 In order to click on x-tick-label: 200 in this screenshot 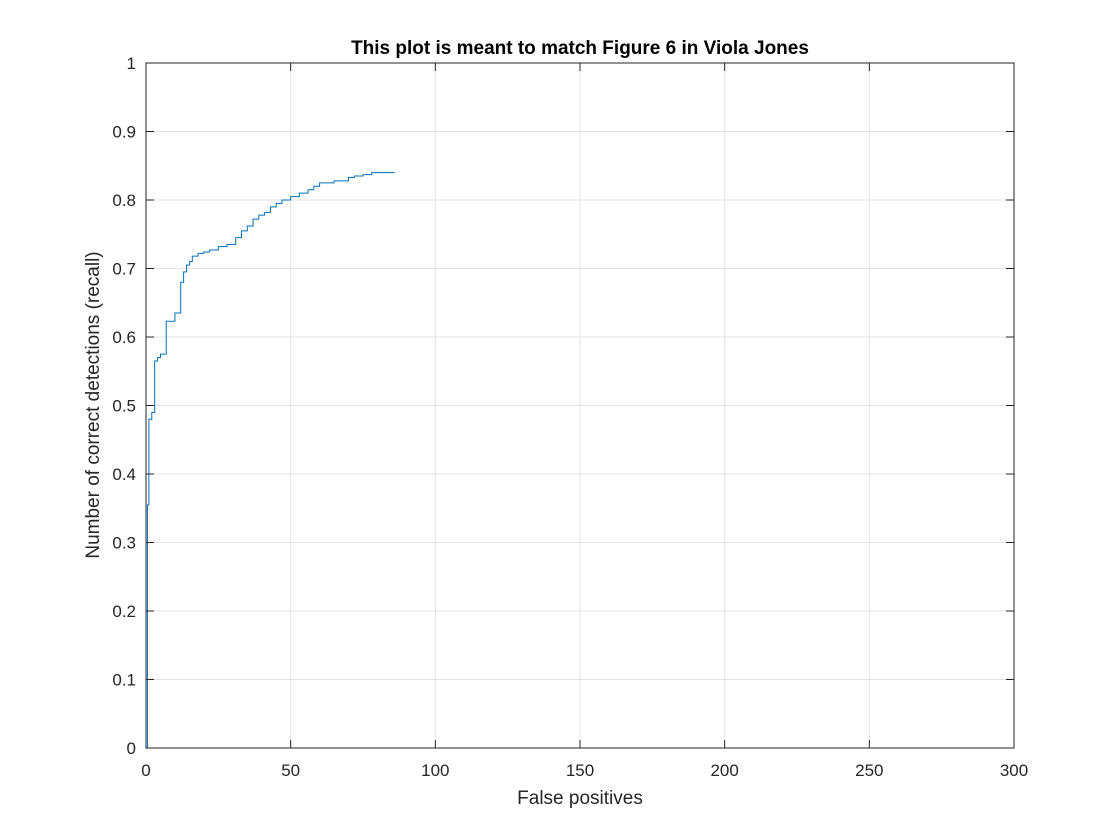, I will do `click(724, 770)`.